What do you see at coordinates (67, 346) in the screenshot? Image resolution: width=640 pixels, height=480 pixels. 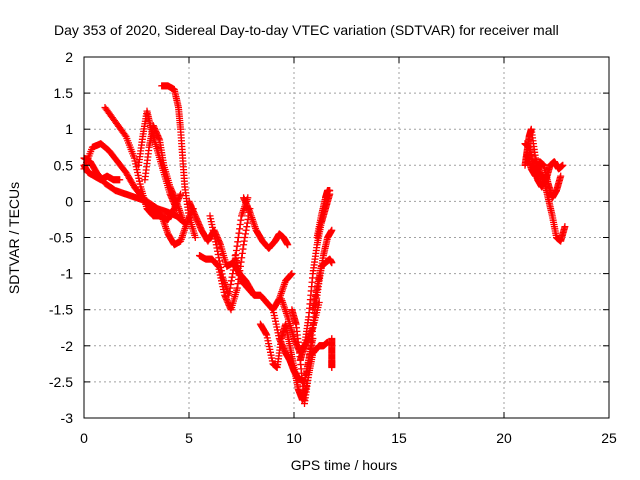 I see `y-tick-label: -2` at bounding box center [67, 346].